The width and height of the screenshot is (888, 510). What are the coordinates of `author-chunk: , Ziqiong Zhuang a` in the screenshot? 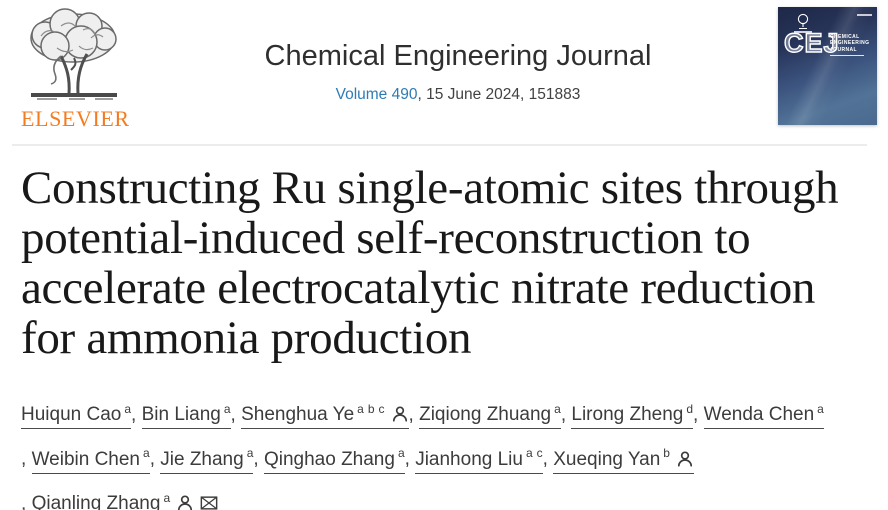 It's located at (485, 412).